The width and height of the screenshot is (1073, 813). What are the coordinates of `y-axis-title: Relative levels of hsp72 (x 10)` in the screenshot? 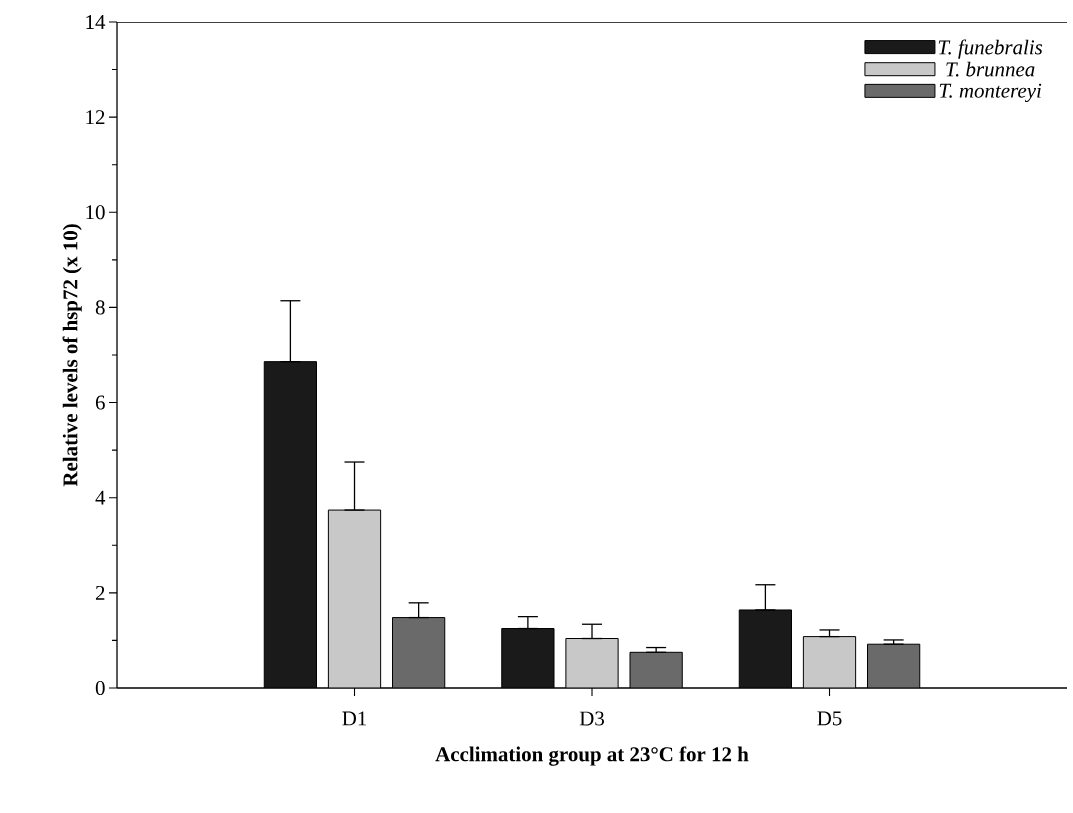 It's located at (72, 355).